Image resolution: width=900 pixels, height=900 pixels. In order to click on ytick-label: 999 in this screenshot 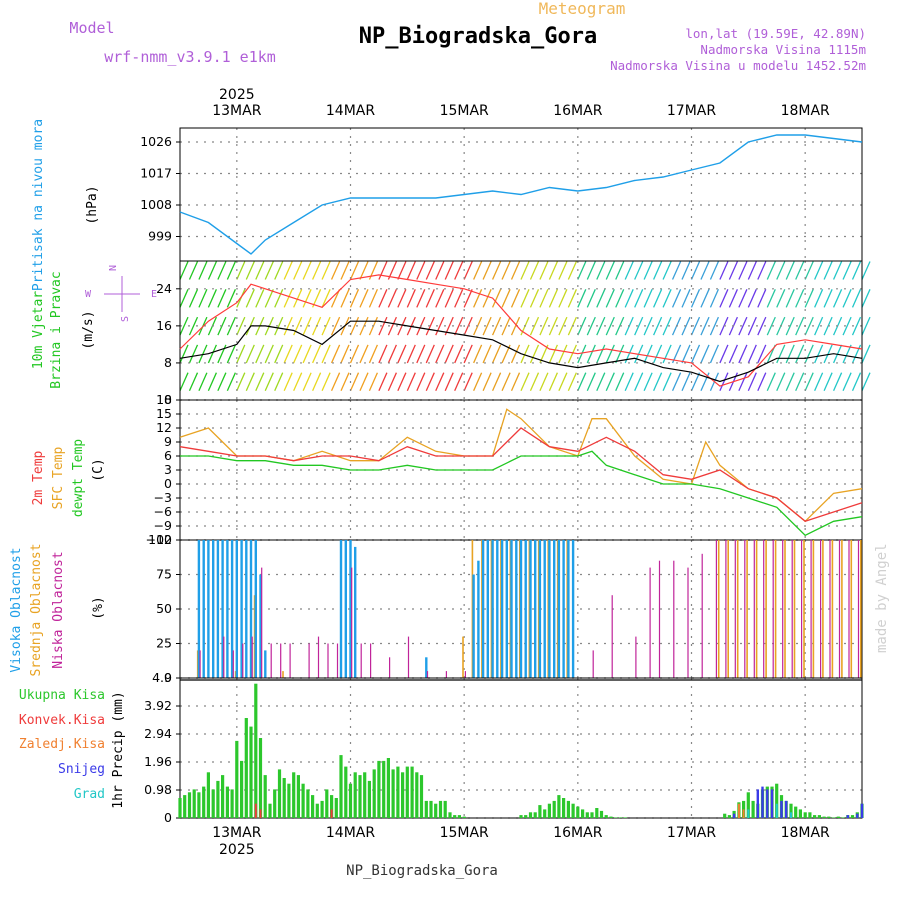, I will do `click(160, 236)`.